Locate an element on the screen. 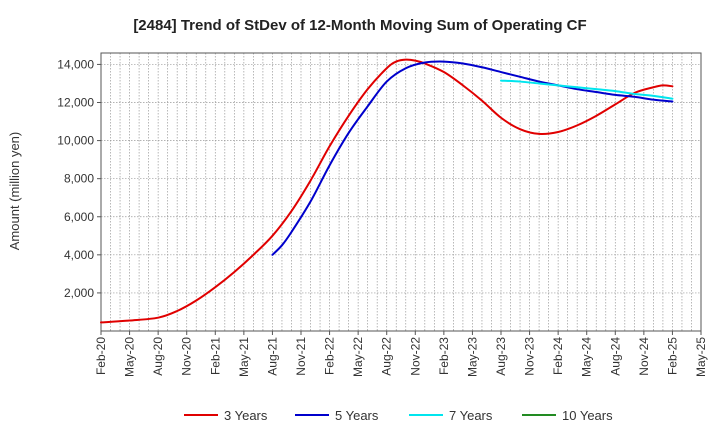  x-tick-label: Feb-22 is located at coordinates (330, 356).